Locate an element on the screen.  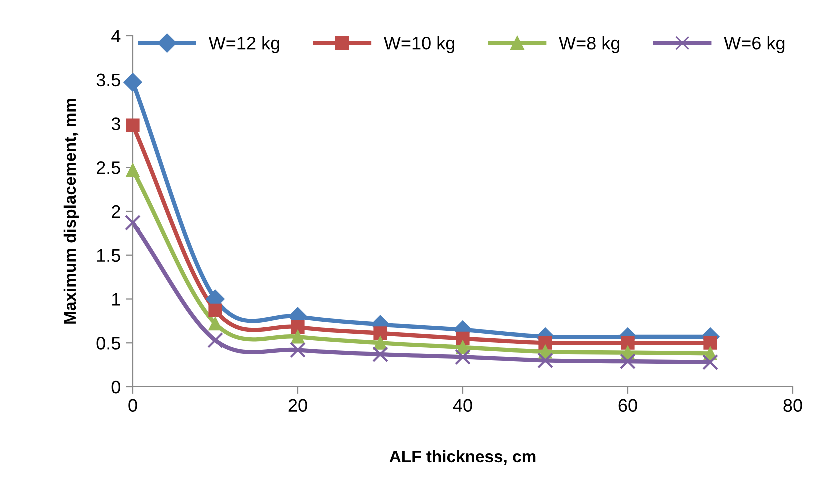
x-tick-label: 0 is located at coordinates (133, 405).